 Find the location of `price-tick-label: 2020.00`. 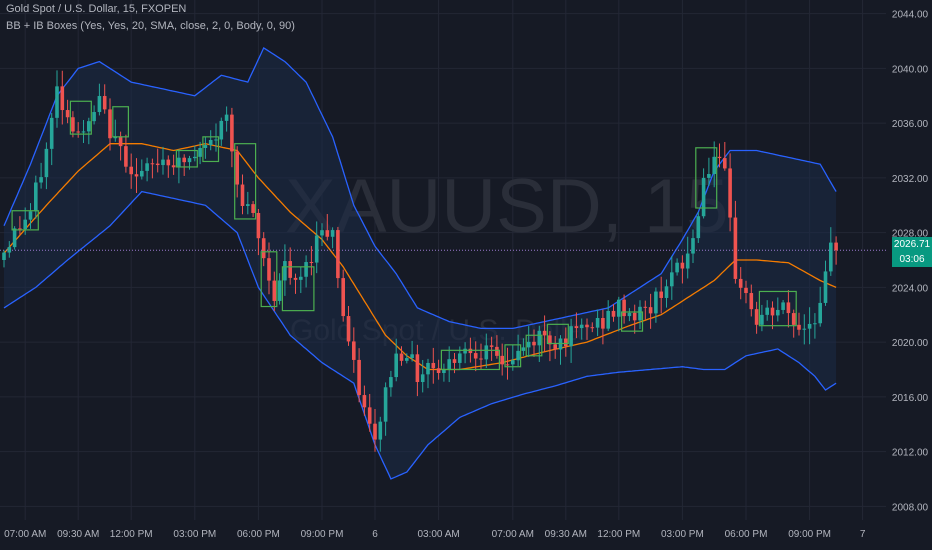

price-tick-label: 2020.00 is located at coordinates (910, 343).